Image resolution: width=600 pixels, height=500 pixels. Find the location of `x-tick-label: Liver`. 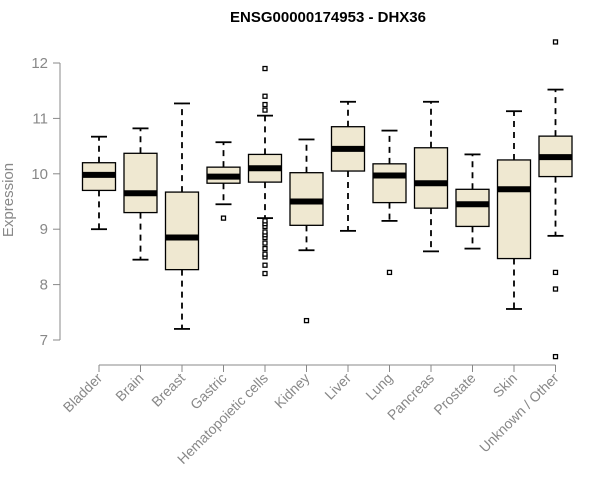

x-tick-label: Liver is located at coordinates (337, 386).